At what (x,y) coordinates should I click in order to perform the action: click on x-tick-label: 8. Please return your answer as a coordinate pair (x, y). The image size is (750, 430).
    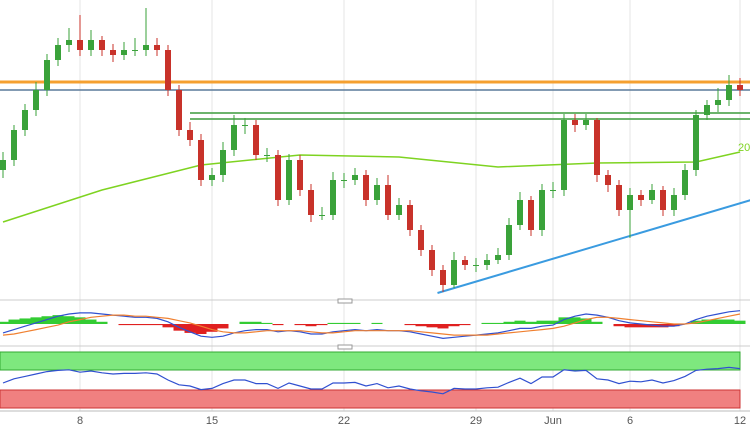
    Looking at the image, I should click on (80, 421).